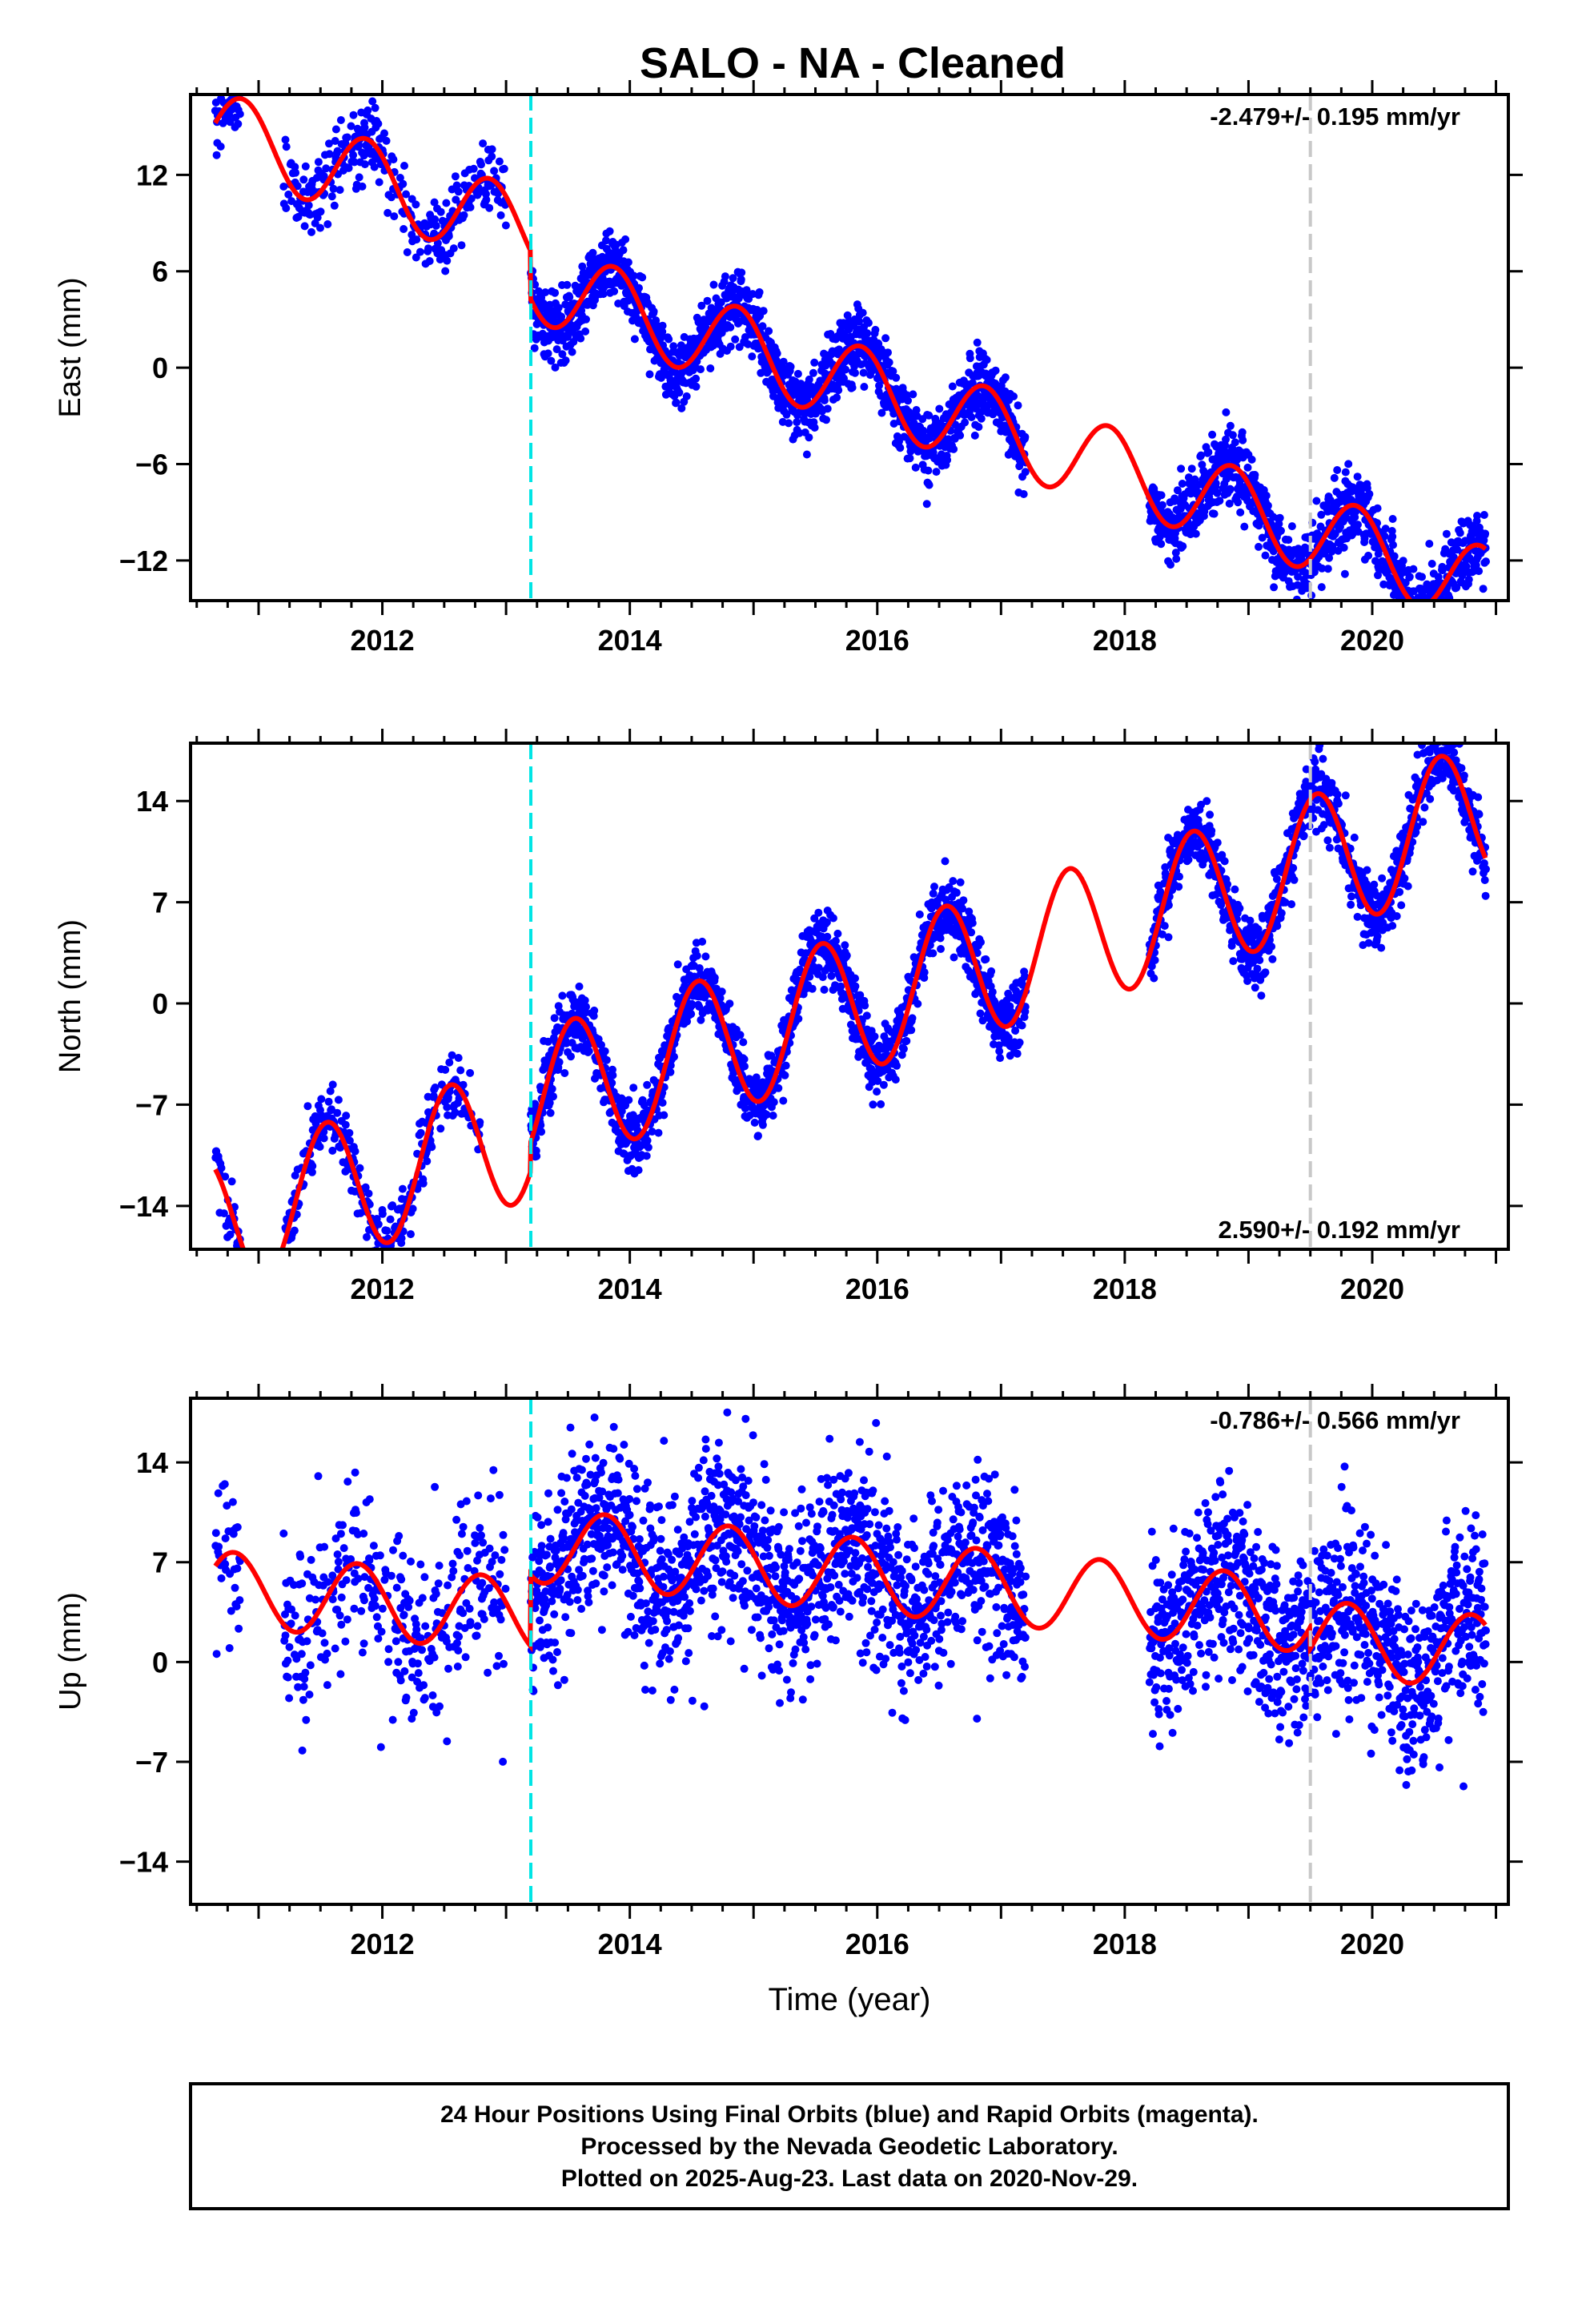 The height and width of the screenshot is (2324, 1582). What do you see at coordinates (877, 640) in the screenshot?
I see `east-x-tick-label: 2016` at bounding box center [877, 640].